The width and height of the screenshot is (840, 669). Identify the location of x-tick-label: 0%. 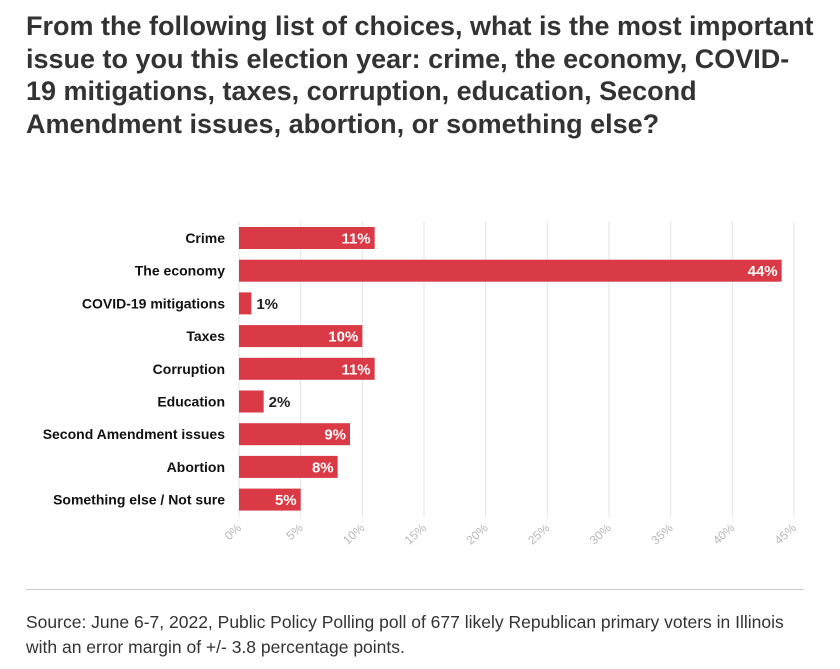
(233, 532).